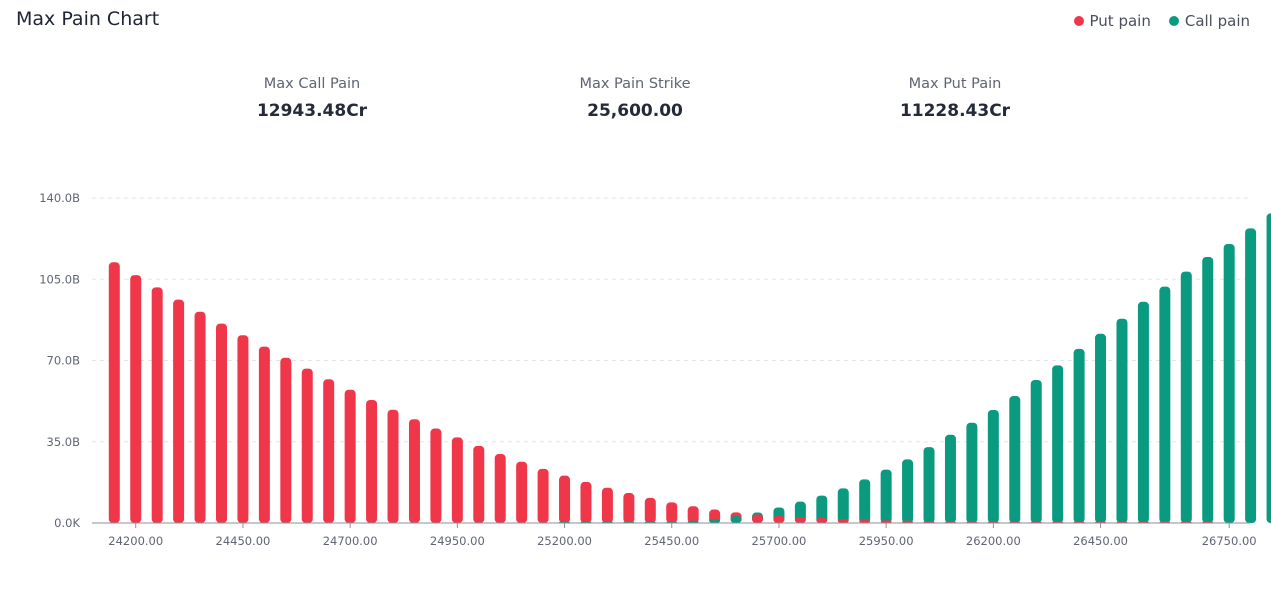  I want to click on x-tick-label: 24450.00, so click(243, 541).